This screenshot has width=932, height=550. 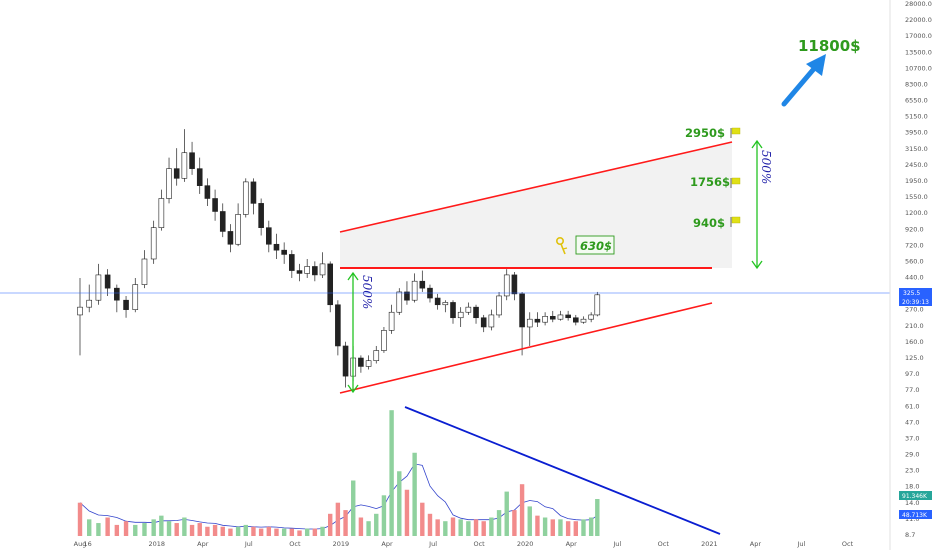 What do you see at coordinates (525, 544) in the screenshot?
I see `time-tick-label: 2020` at bounding box center [525, 544].